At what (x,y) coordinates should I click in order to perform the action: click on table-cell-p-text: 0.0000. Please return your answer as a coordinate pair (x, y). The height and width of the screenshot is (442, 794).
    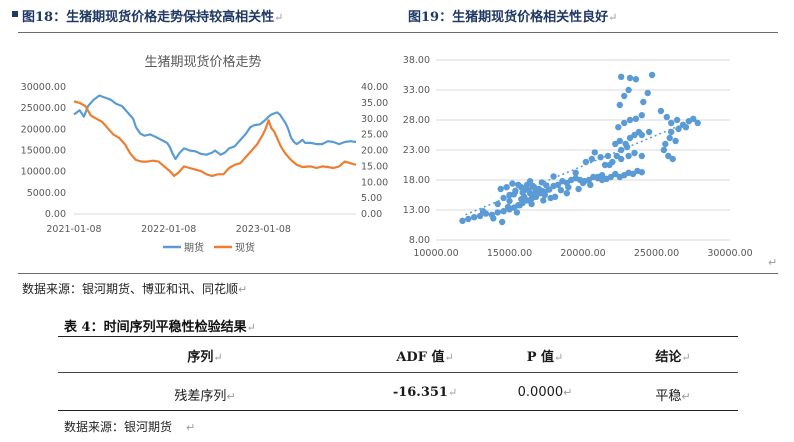
    Looking at the image, I should click on (540, 392).